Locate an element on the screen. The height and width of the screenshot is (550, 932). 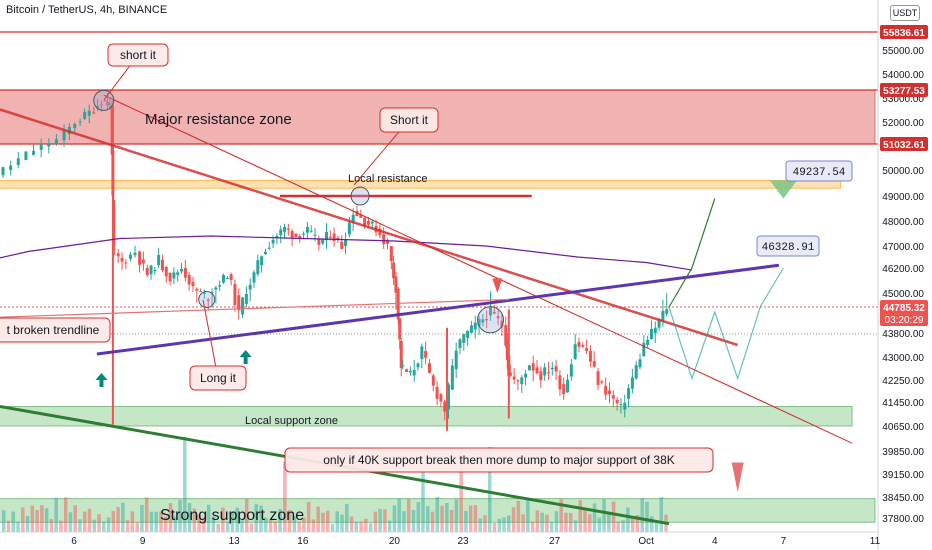
callout-text: t broken trendline is located at coordinates (53, 330).